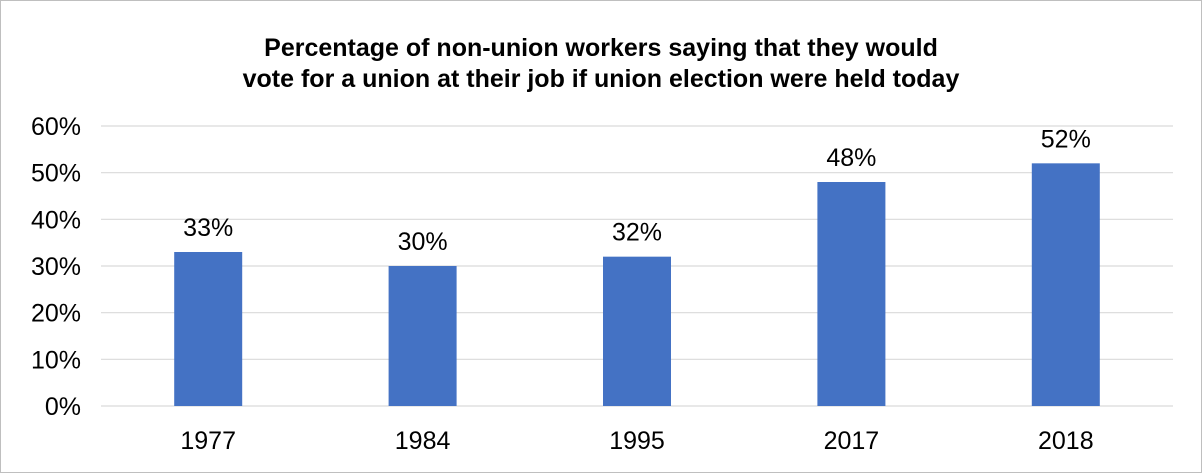  Describe the element at coordinates (1066, 139) in the screenshot. I see `data-label: 52%` at that location.